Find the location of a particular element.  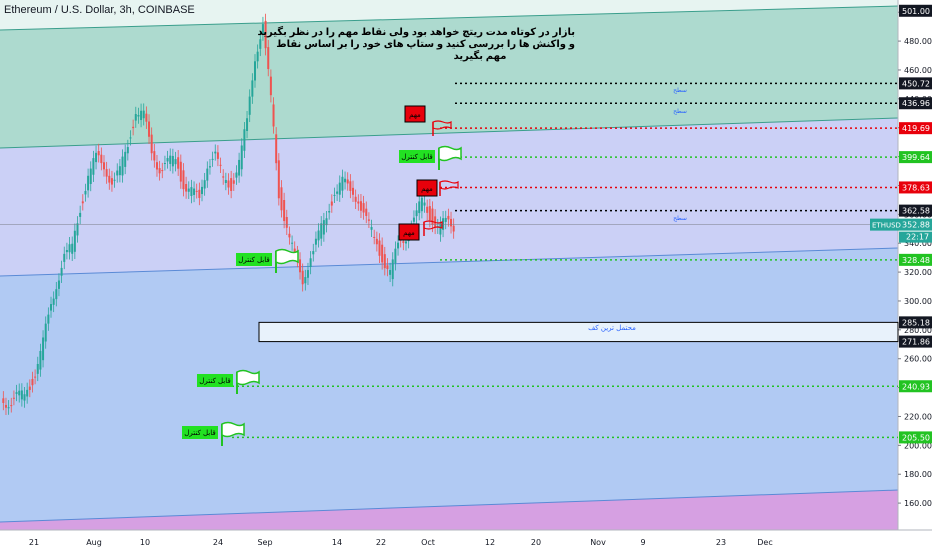

y-tick-label: 480.00 is located at coordinates (918, 41).